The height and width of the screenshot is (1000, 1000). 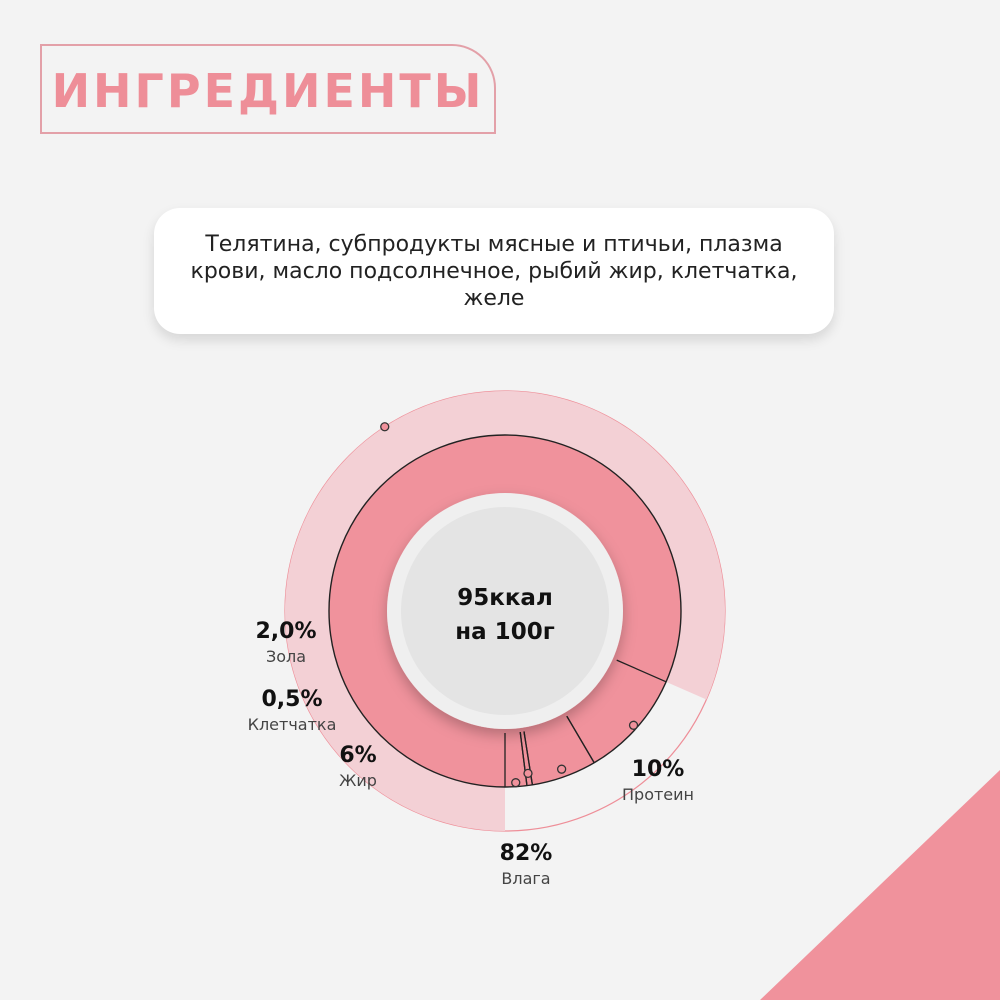 I want to click on title-frame: ИНГРЕДИЕНТЫ, so click(x=268, y=89).